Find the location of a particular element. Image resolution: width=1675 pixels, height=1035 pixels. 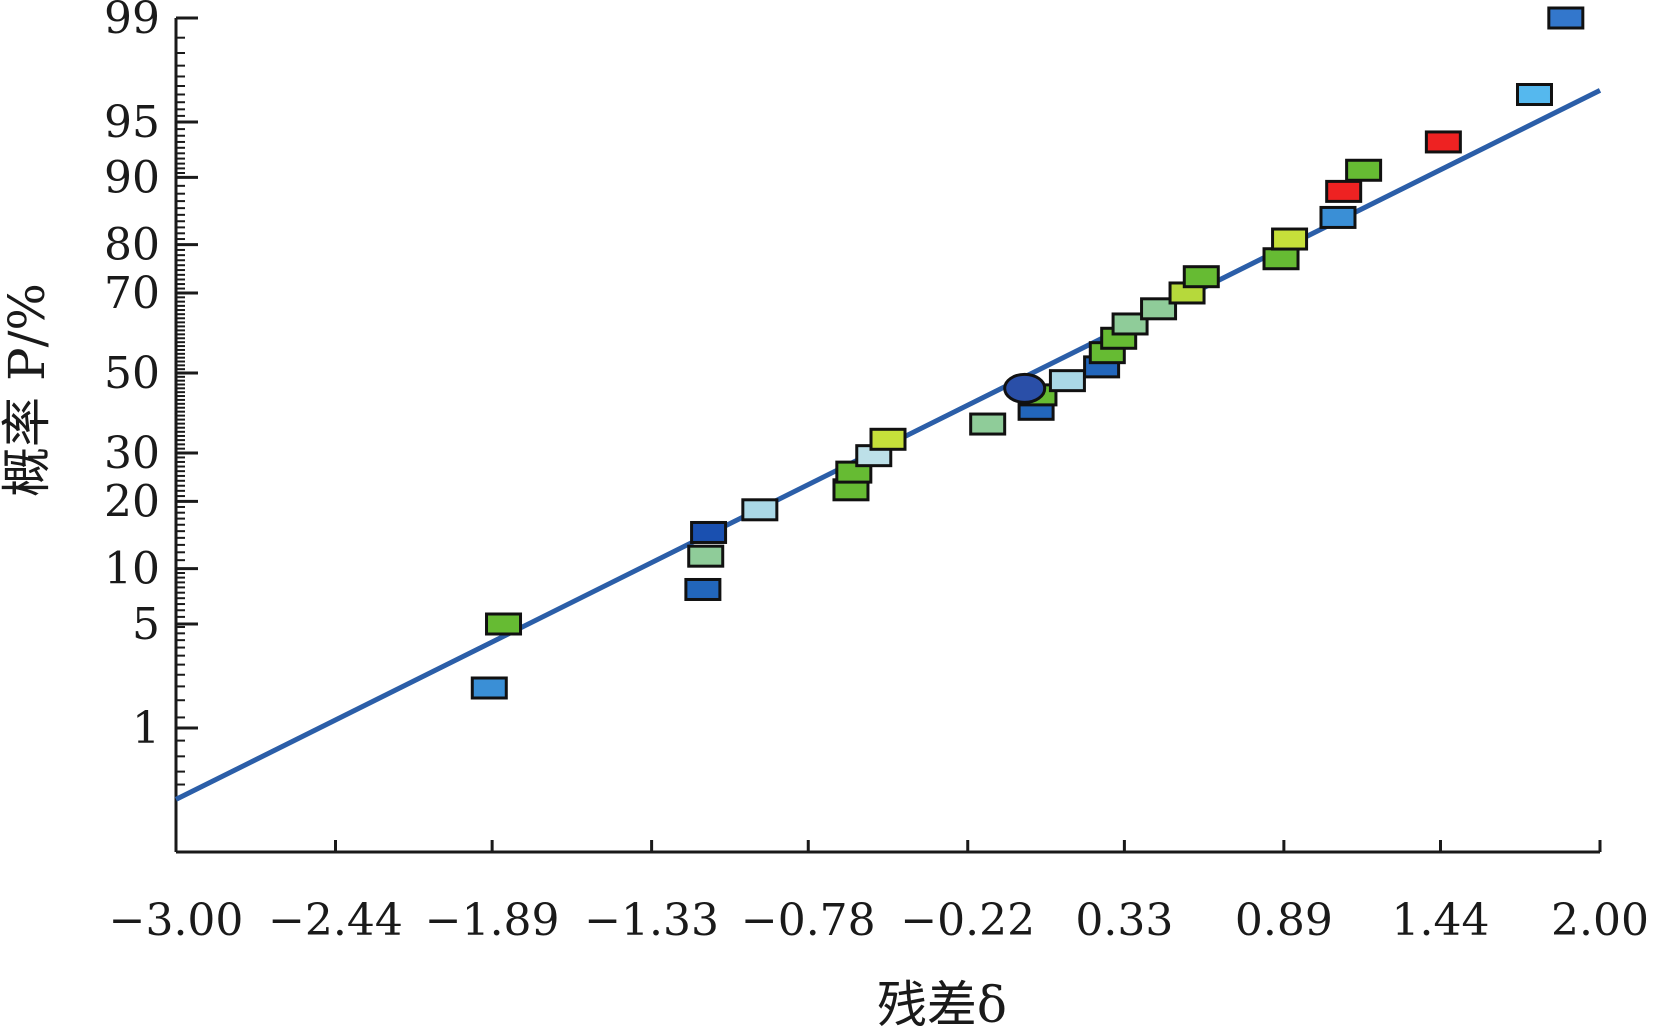

x-tick-label: 0.89 is located at coordinates (1284, 920).